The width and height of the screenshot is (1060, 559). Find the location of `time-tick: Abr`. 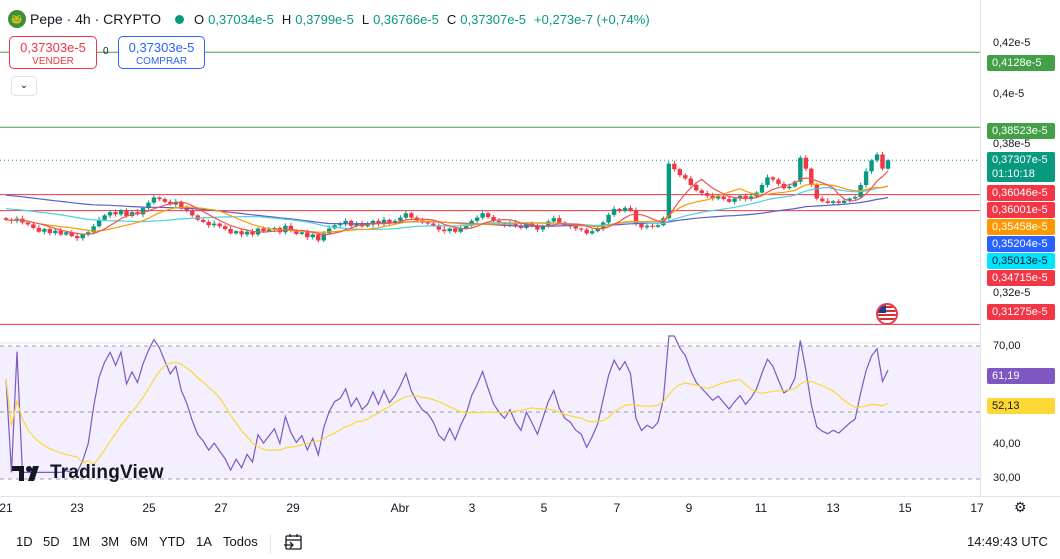

time-tick: Abr is located at coordinates (400, 508).